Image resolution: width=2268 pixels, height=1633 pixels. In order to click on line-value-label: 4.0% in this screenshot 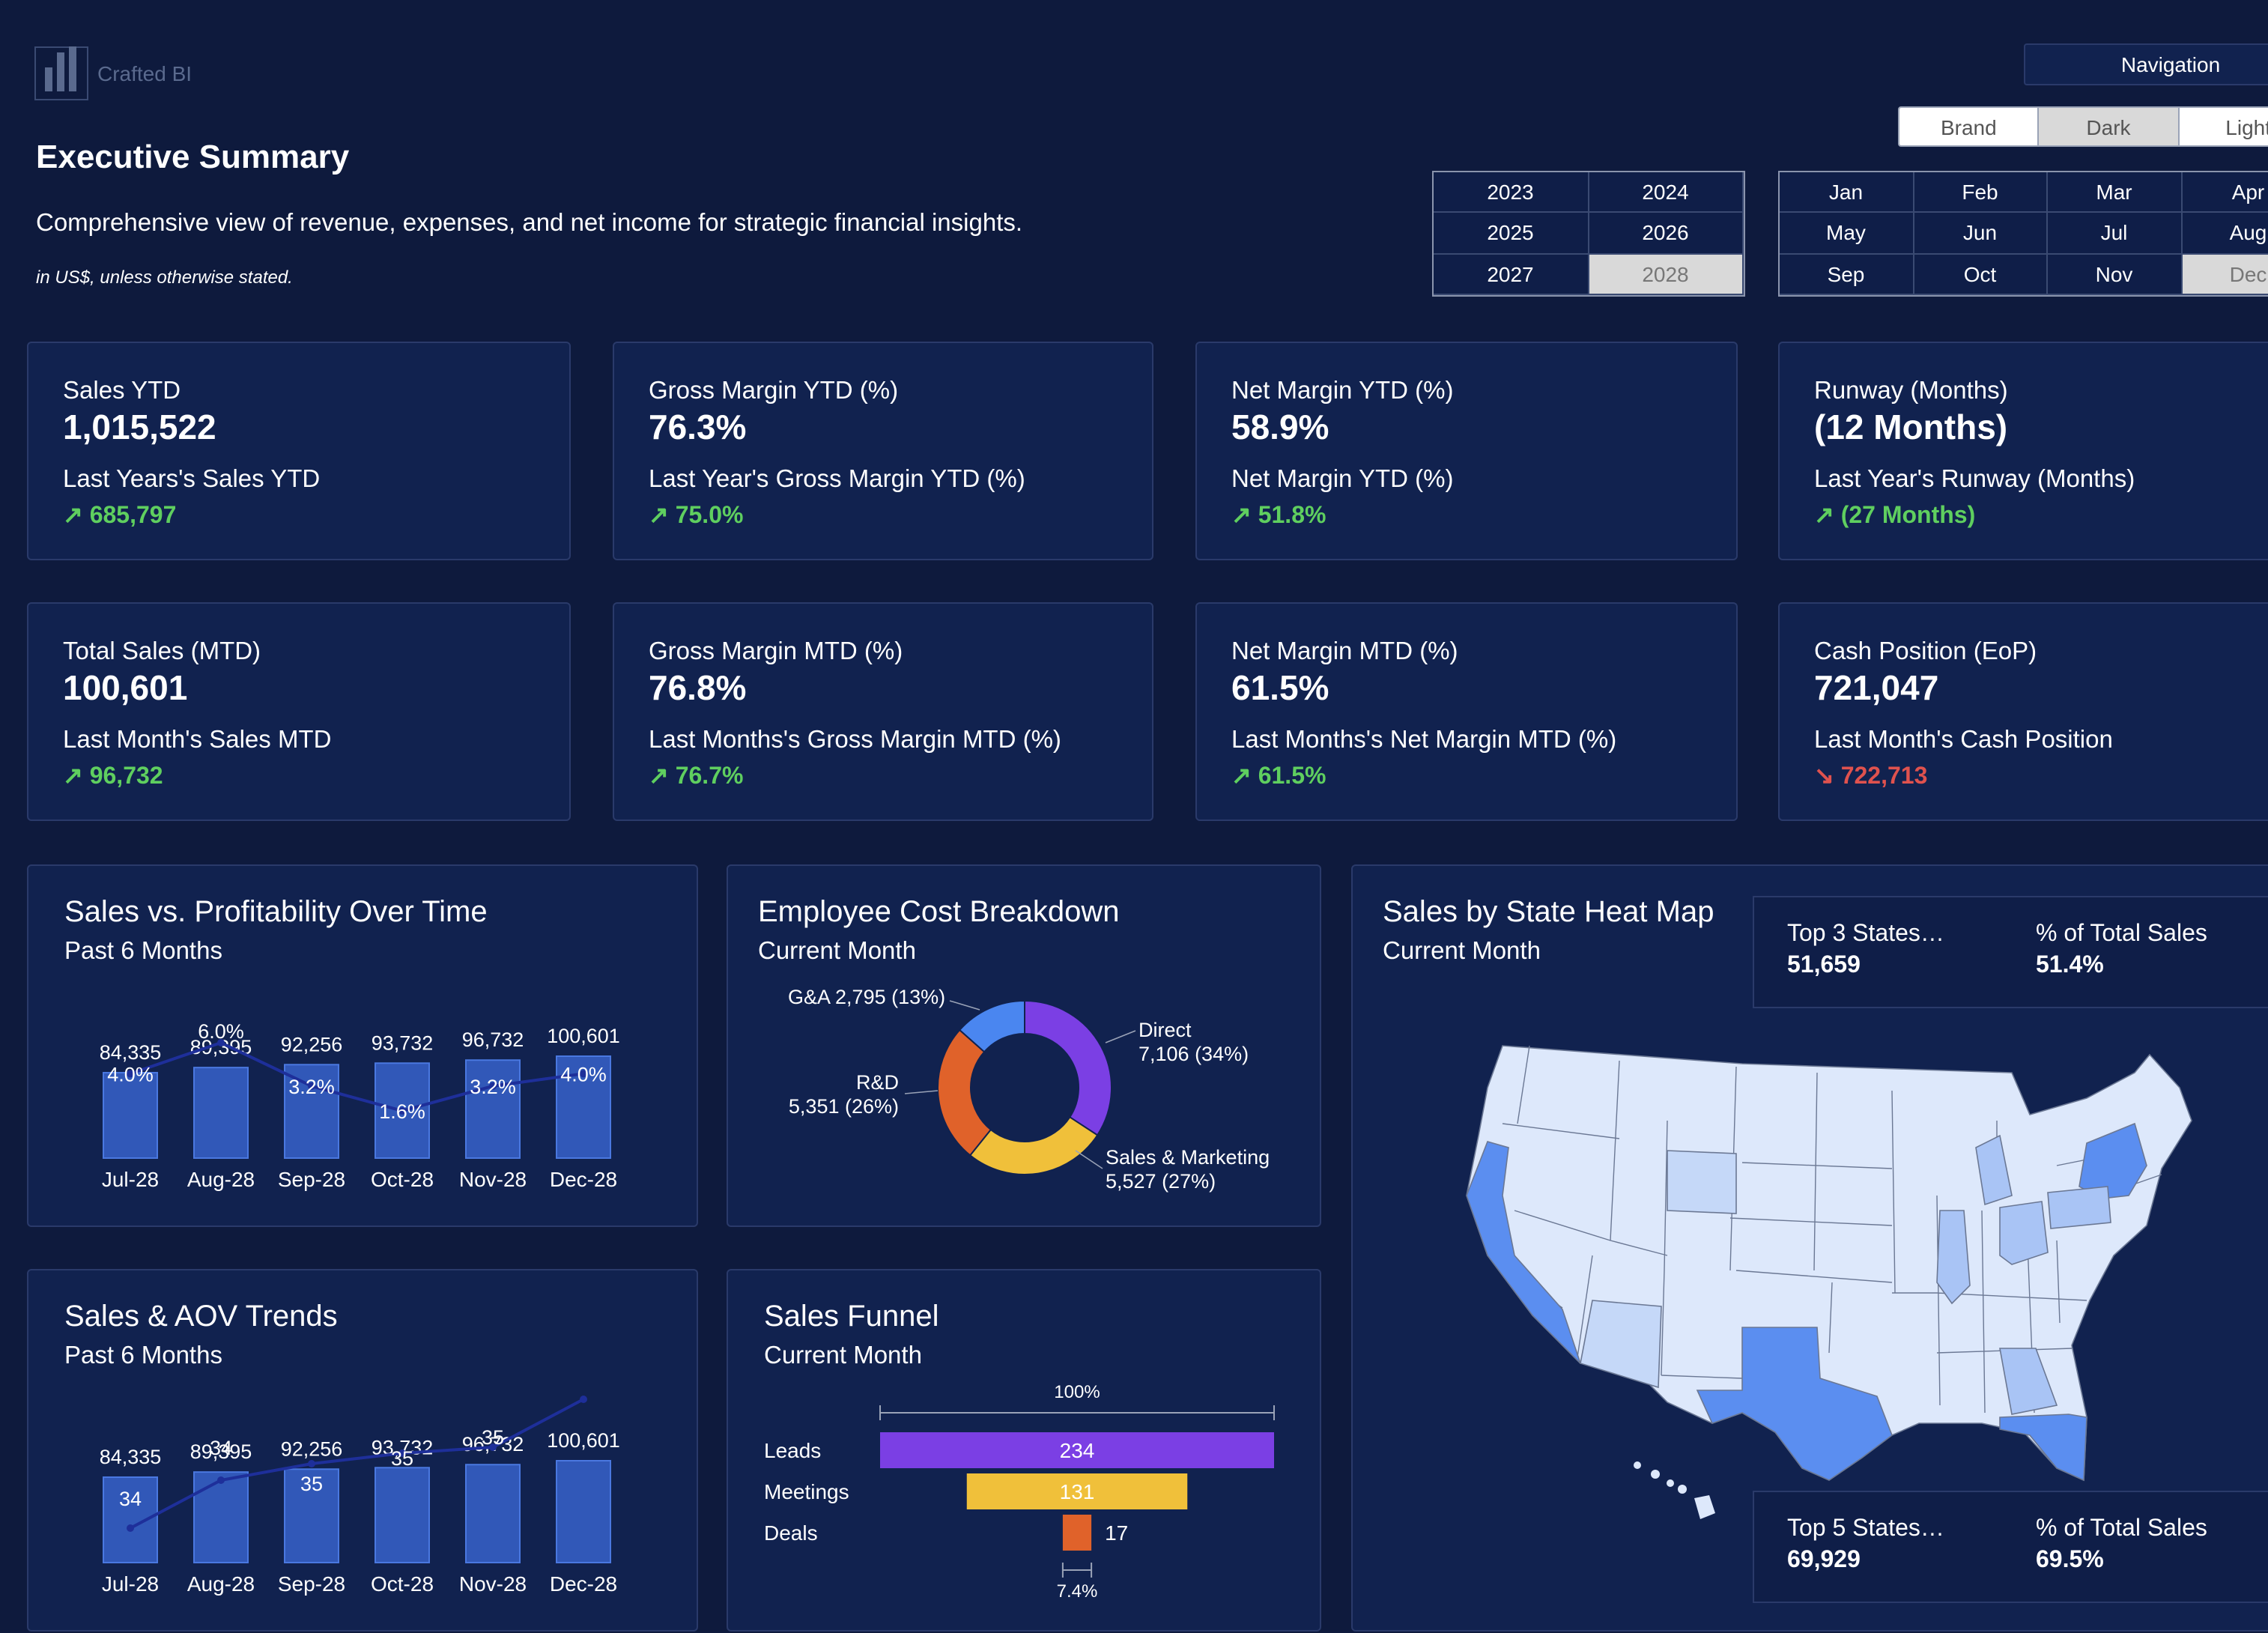, I will do `click(583, 1074)`.